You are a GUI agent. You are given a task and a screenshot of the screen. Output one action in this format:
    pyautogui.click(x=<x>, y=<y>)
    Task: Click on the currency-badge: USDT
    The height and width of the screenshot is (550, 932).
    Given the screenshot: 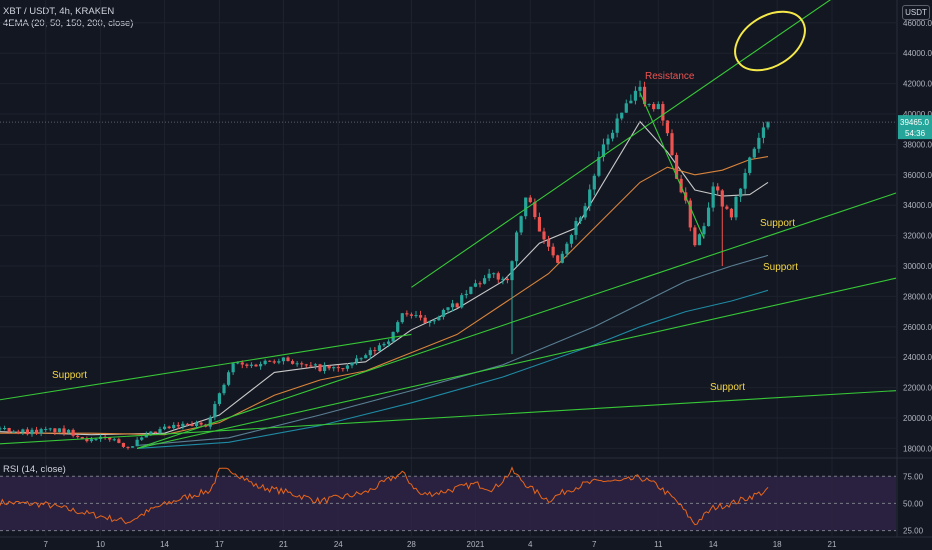 What is the action you would take?
    pyautogui.click(x=916, y=12)
    